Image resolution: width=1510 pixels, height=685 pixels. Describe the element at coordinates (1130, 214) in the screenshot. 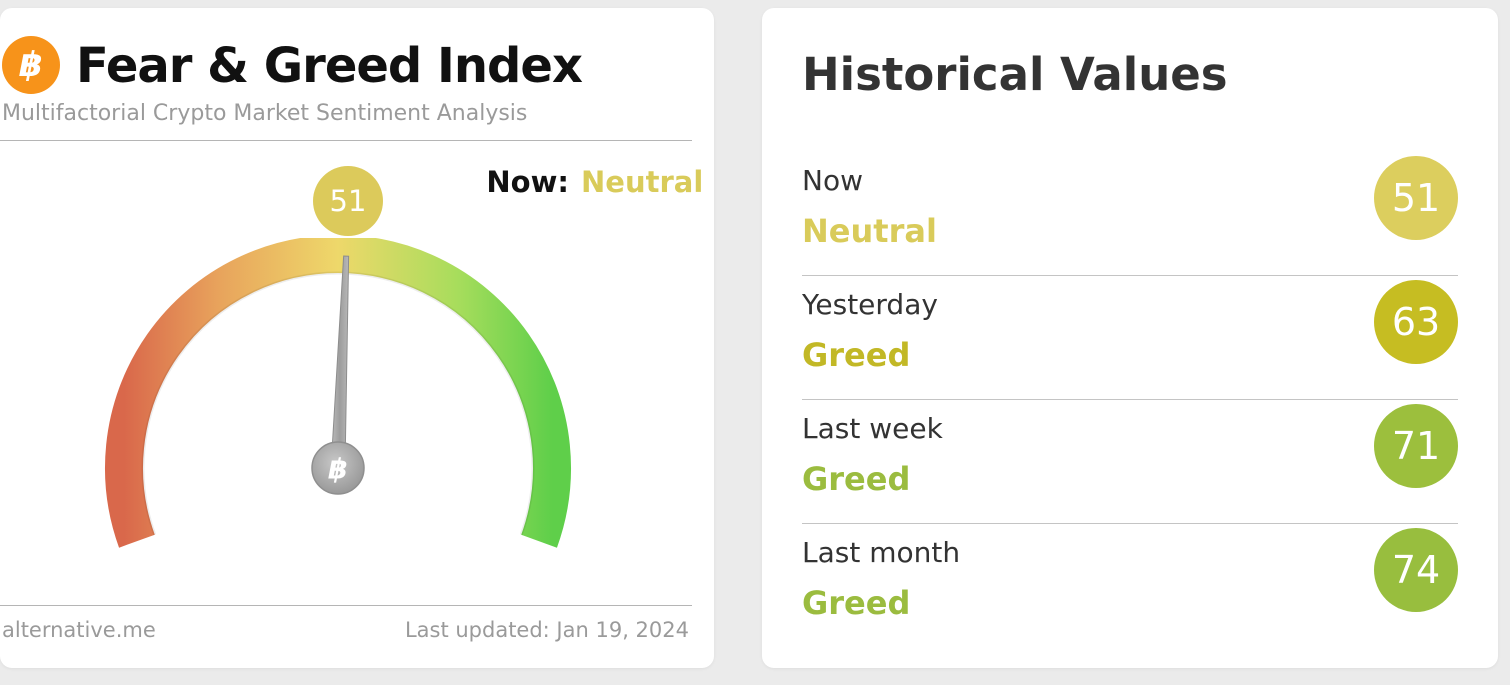

I see `history-row-now: Now Neutral 51` at that location.